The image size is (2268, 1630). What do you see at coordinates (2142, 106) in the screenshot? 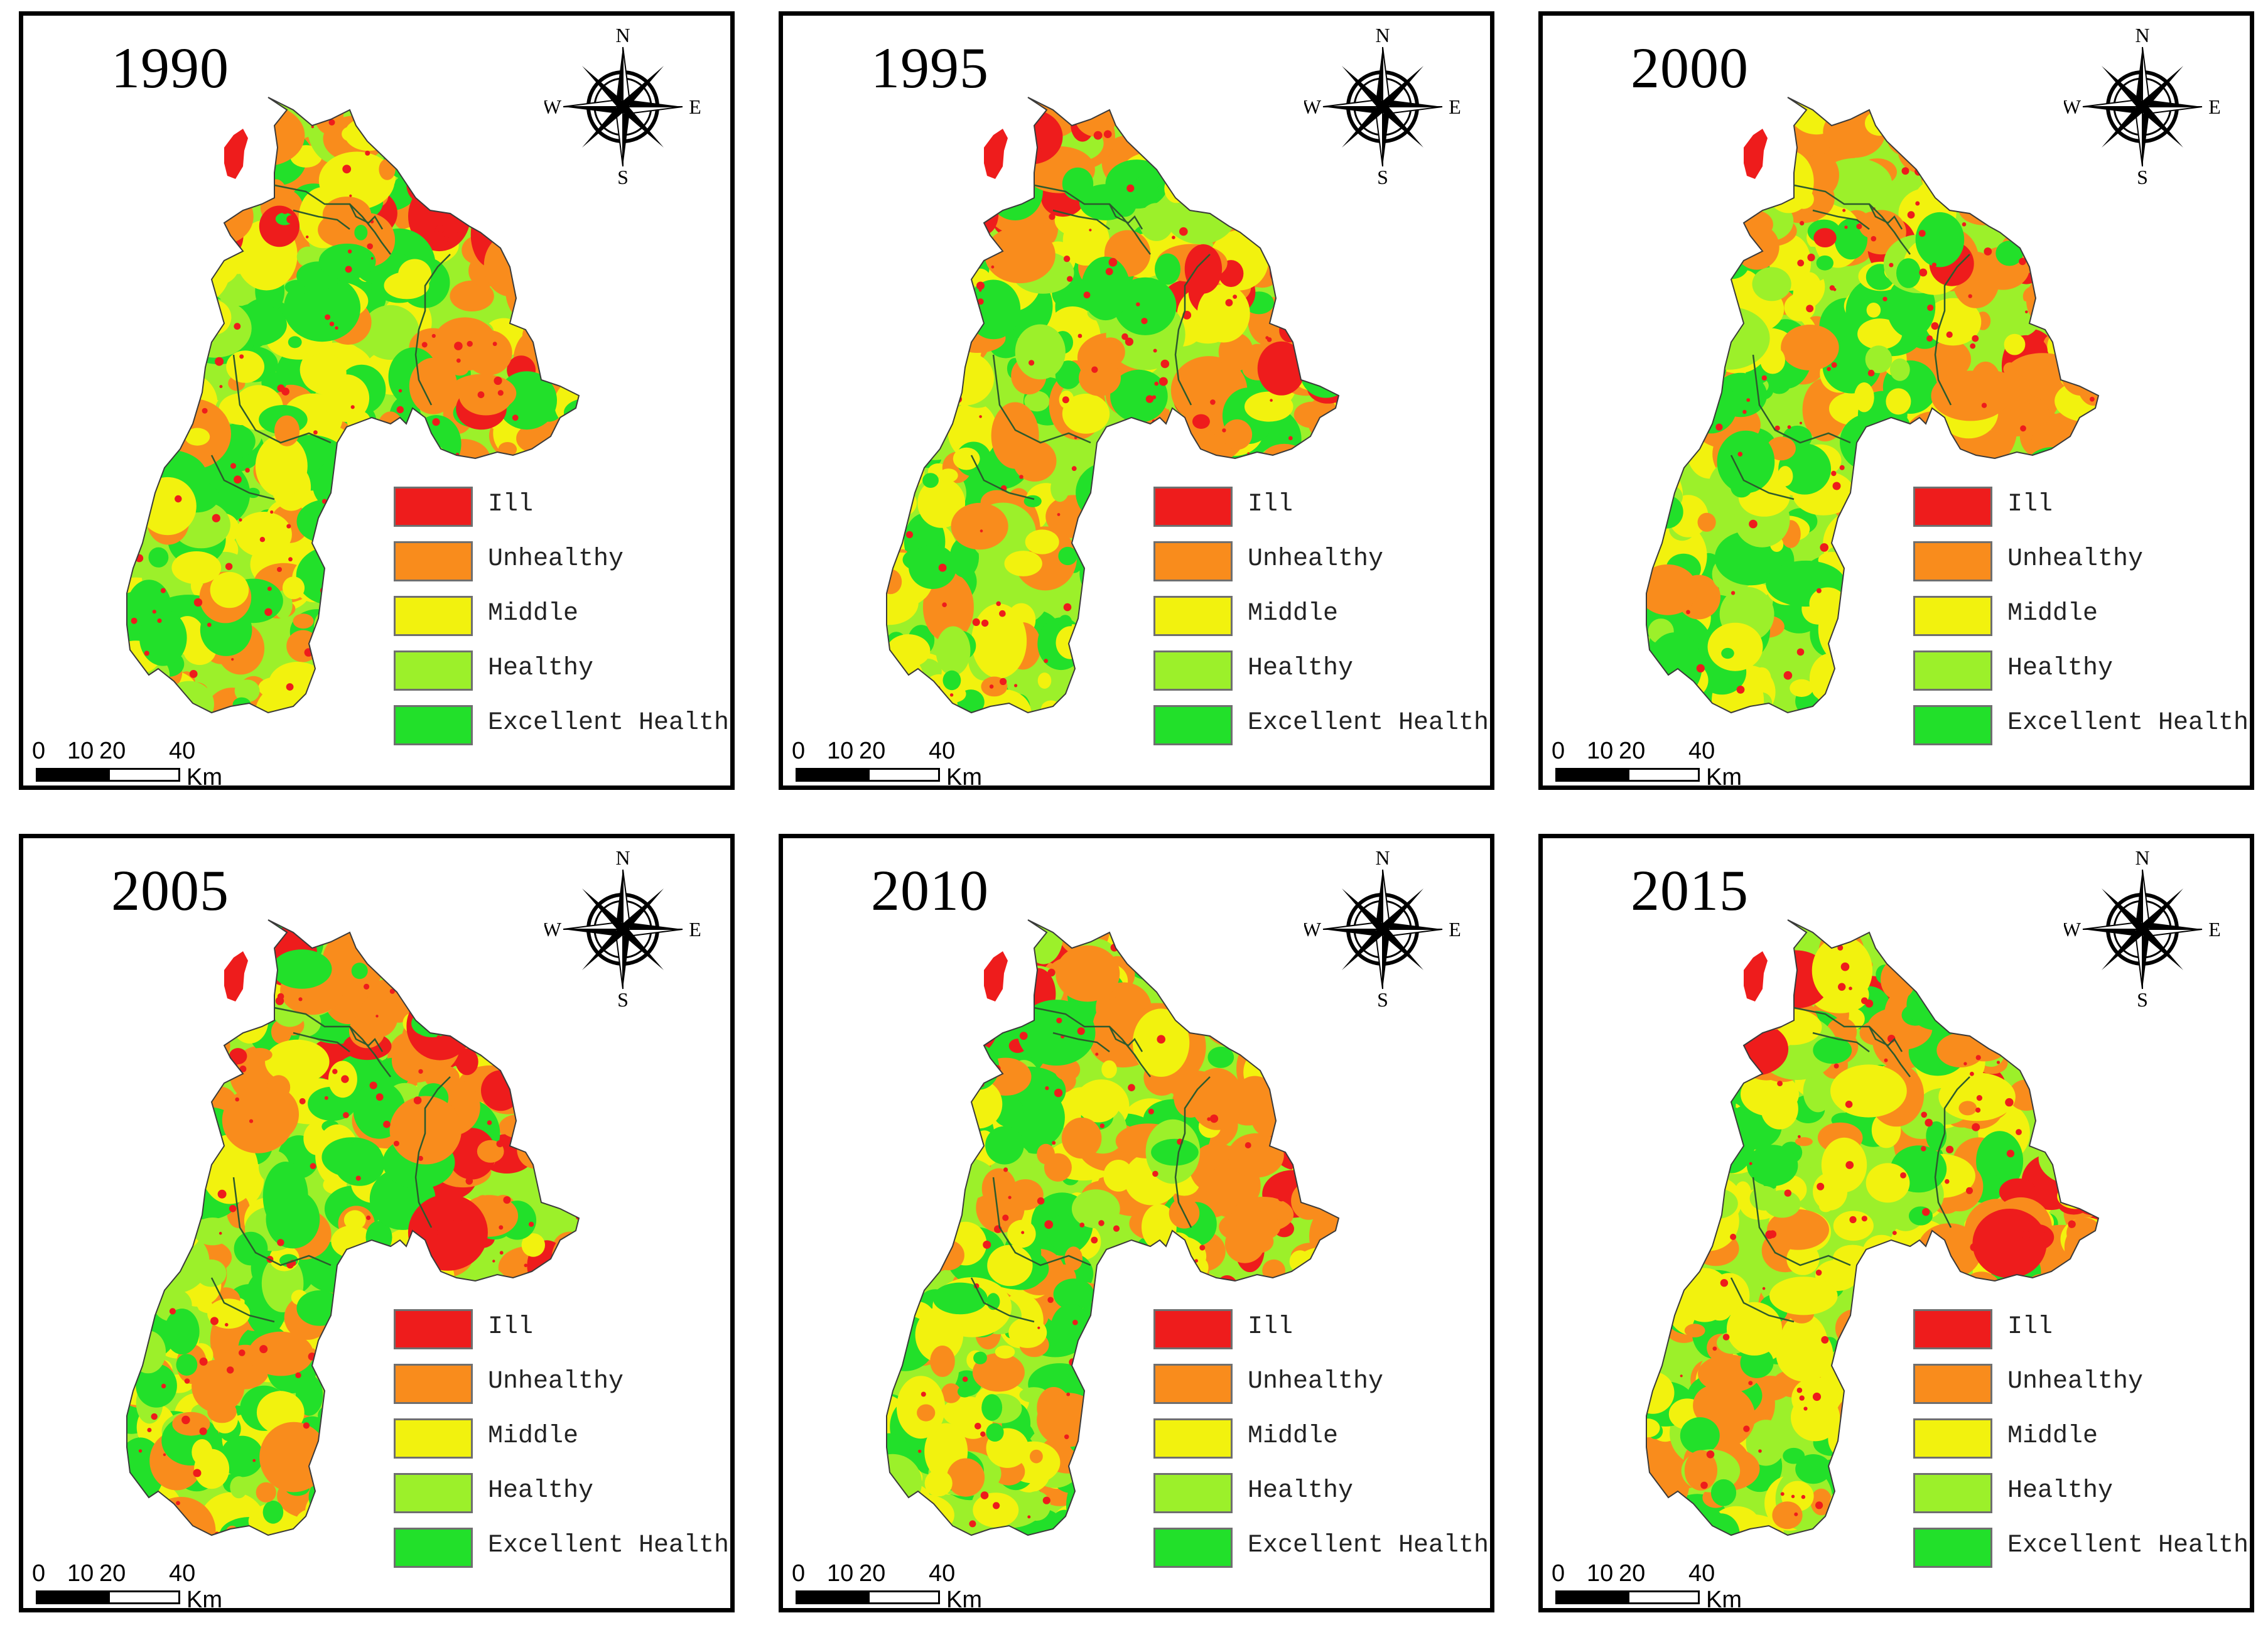
I see `compass-rose-icon: N S W E` at bounding box center [2142, 106].